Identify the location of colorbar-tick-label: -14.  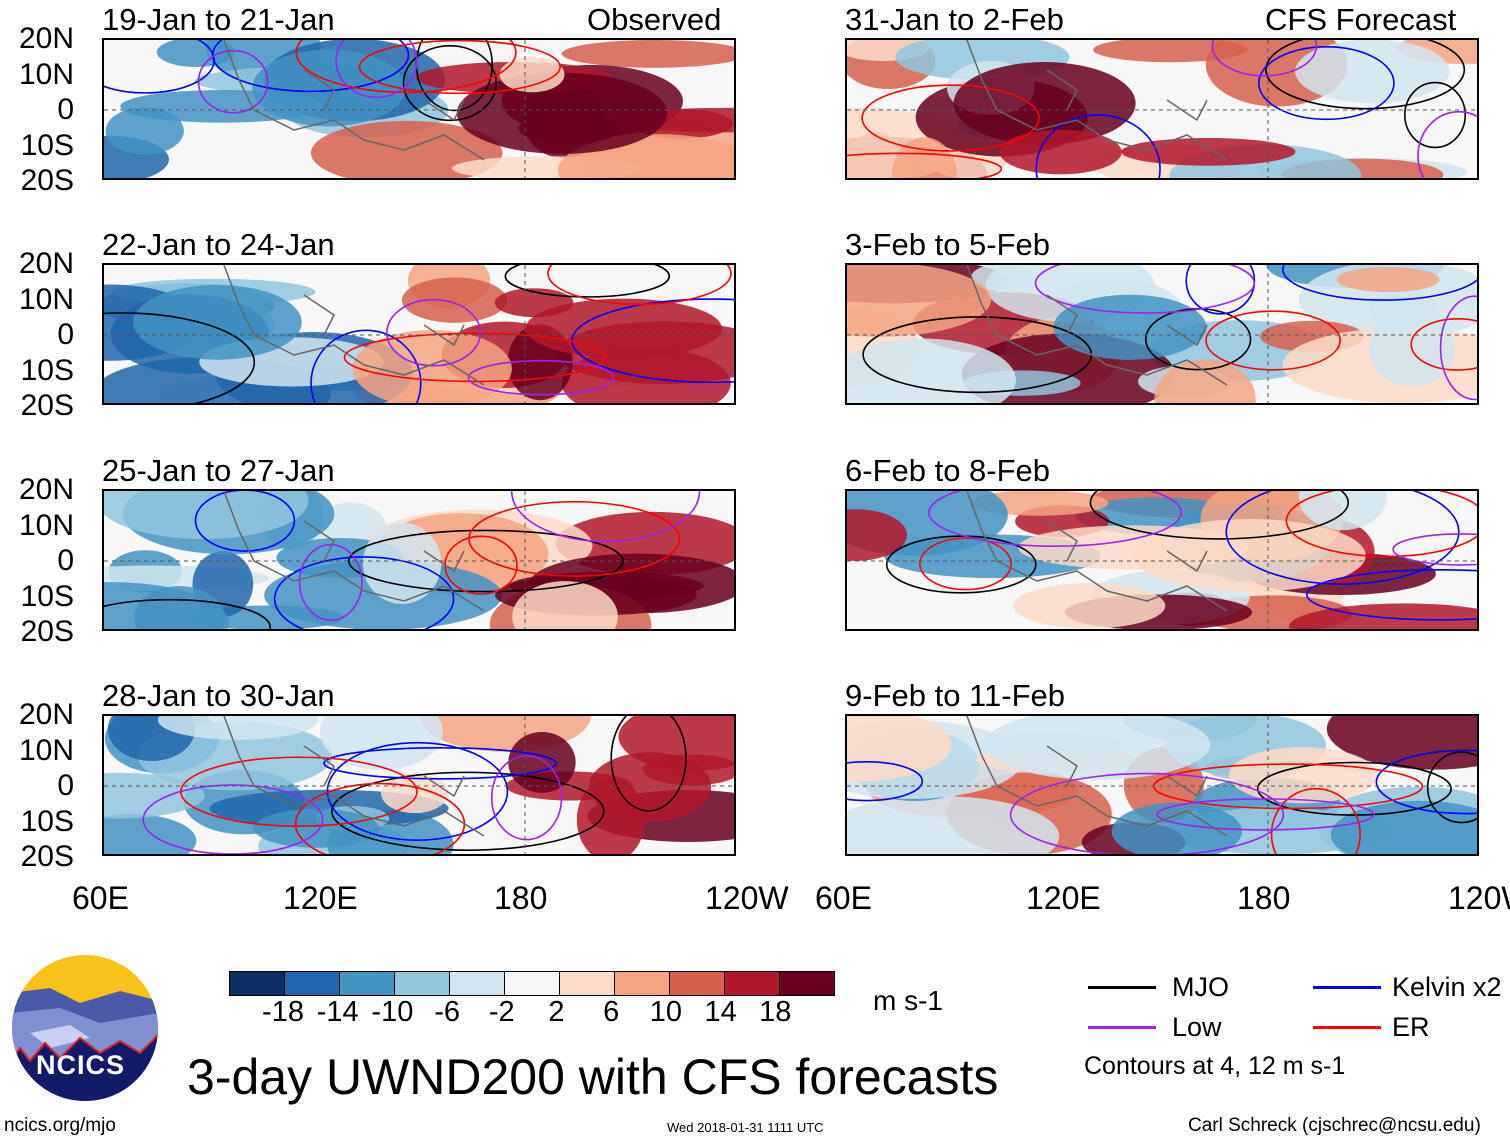
(337, 1012).